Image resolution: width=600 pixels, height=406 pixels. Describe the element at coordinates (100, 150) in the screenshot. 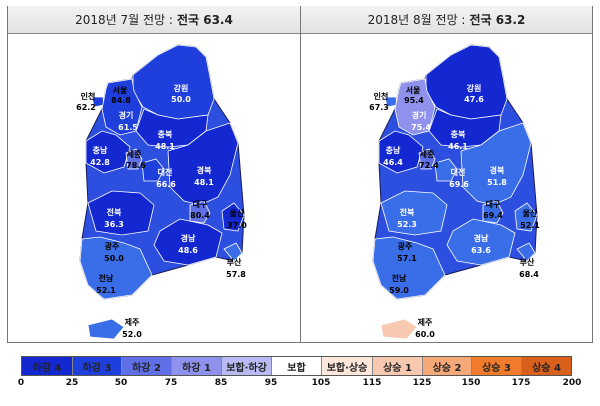

I see `region-name-chungnam: 충남` at that location.